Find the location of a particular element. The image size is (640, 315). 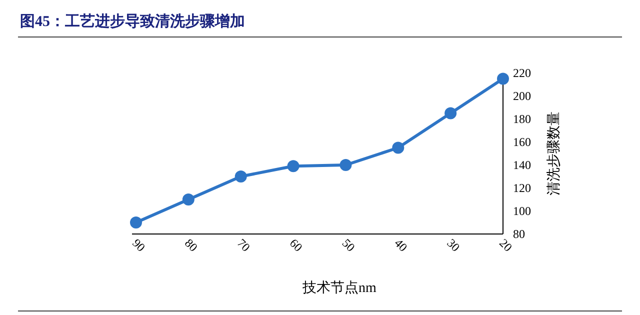

y-tick-label: 200 is located at coordinates (522, 96).